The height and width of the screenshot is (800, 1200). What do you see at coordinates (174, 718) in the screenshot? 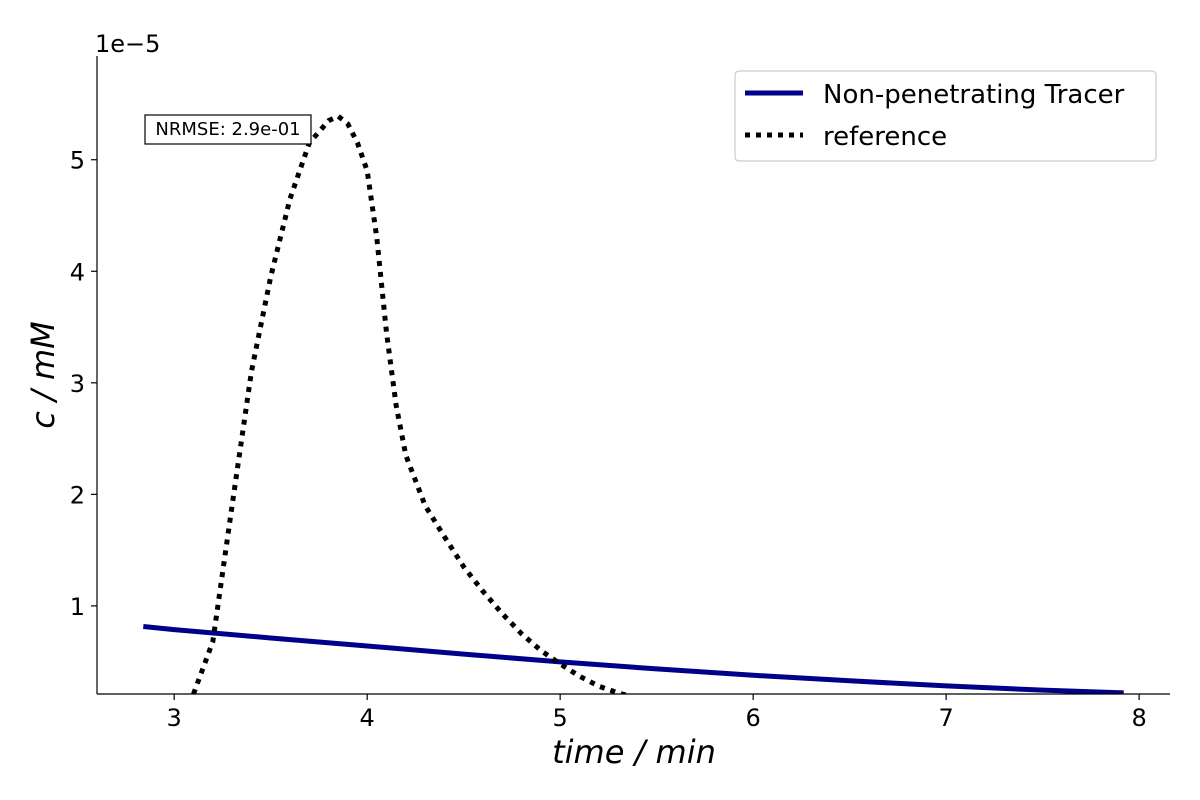
I see `x-tick-label: 3` at bounding box center [174, 718].